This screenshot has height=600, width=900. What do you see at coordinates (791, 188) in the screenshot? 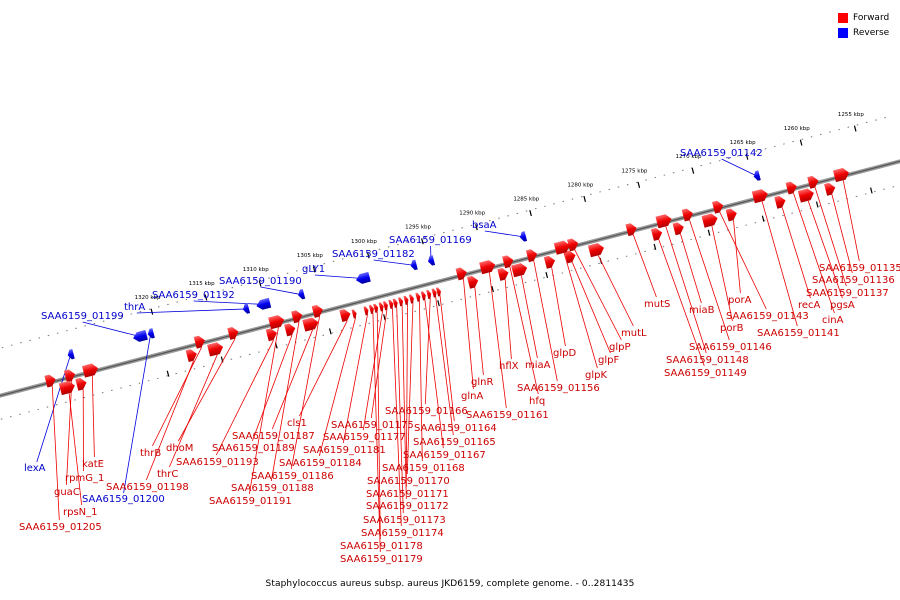
I see `forward-gene-cina` at bounding box center [791, 188].